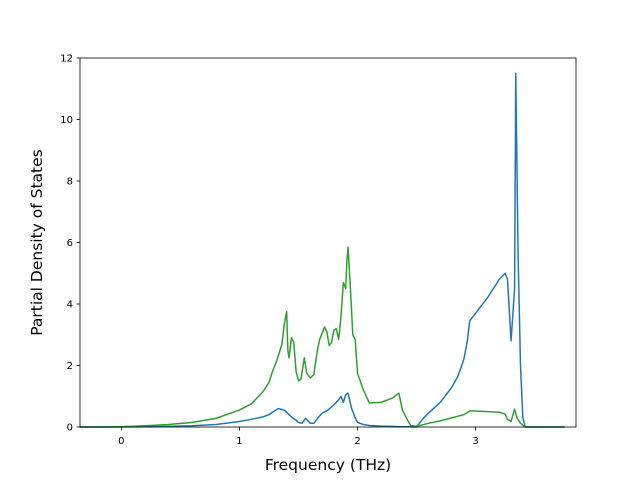 Image resolution: width=640 pixels, height=480 pixels. Describe the element at coordinates (66, 59) in the screenshot. I see `y-tick-label: 12` at that location.